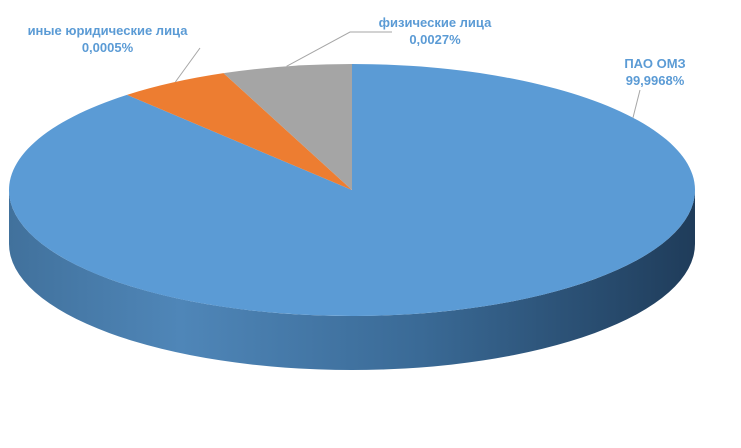 The image size is (741, 448). I want to click on leader-line-pao-omz, so click(636, 103).